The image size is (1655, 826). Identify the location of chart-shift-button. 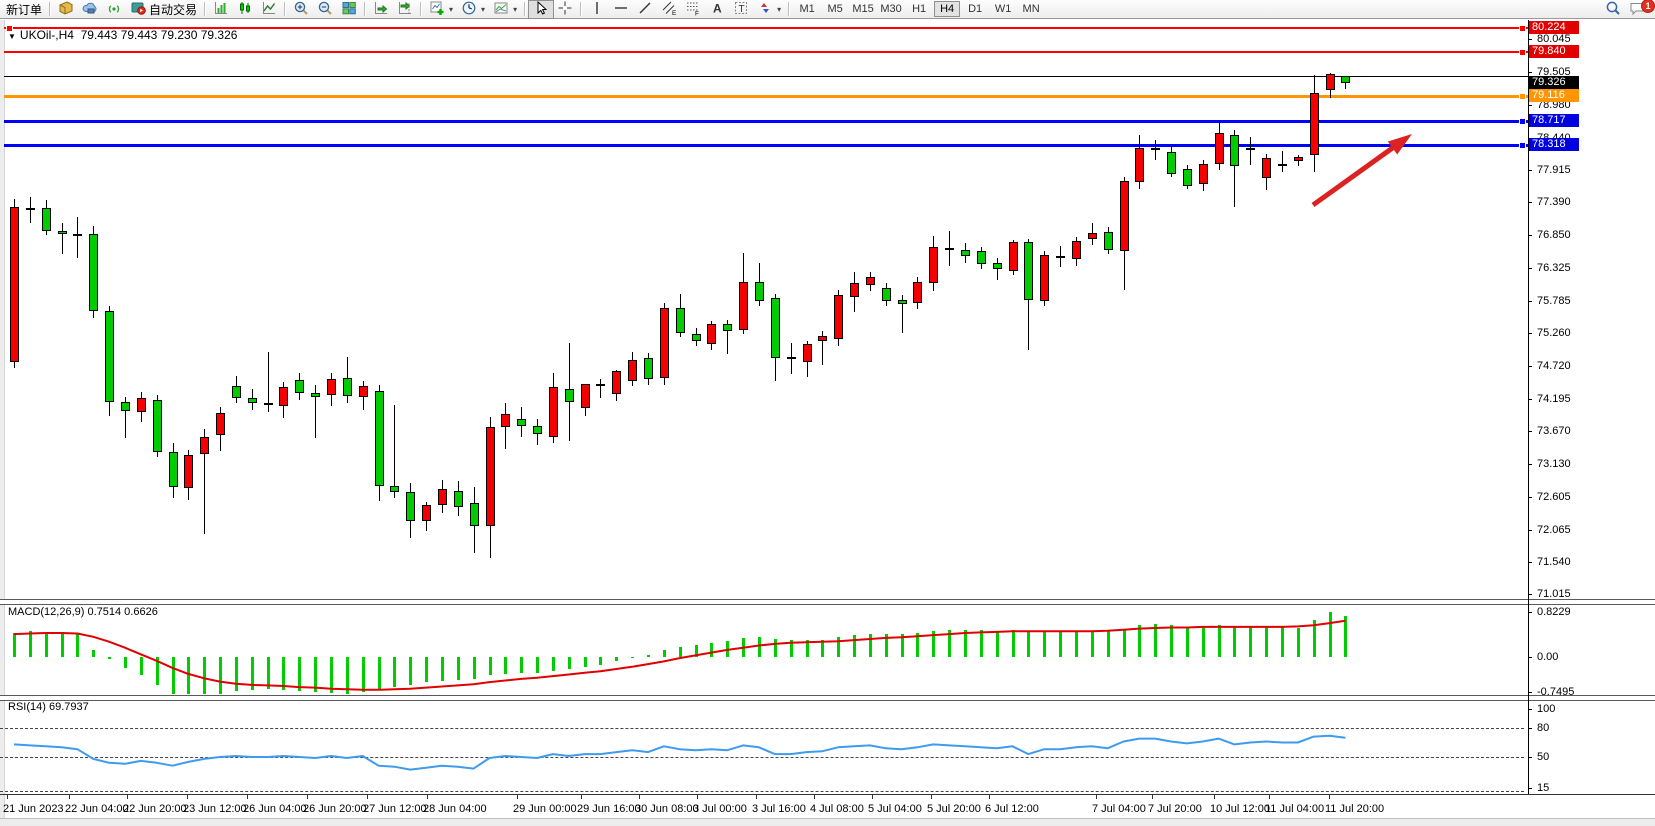
(405, 9).